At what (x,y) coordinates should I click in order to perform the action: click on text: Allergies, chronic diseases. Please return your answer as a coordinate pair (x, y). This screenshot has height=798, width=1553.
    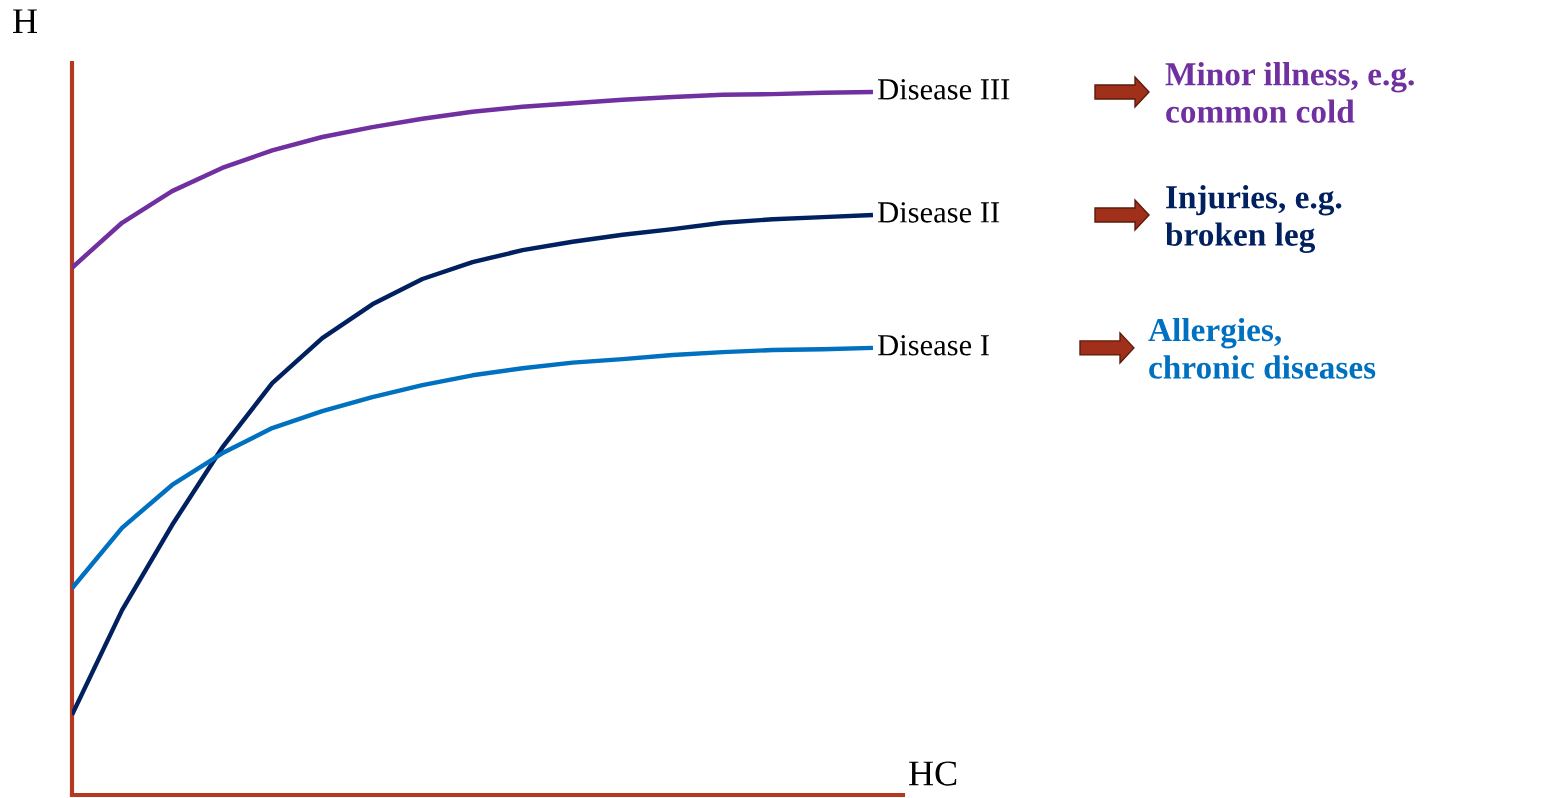
    Looking at the image, I should click on (1262, 348).